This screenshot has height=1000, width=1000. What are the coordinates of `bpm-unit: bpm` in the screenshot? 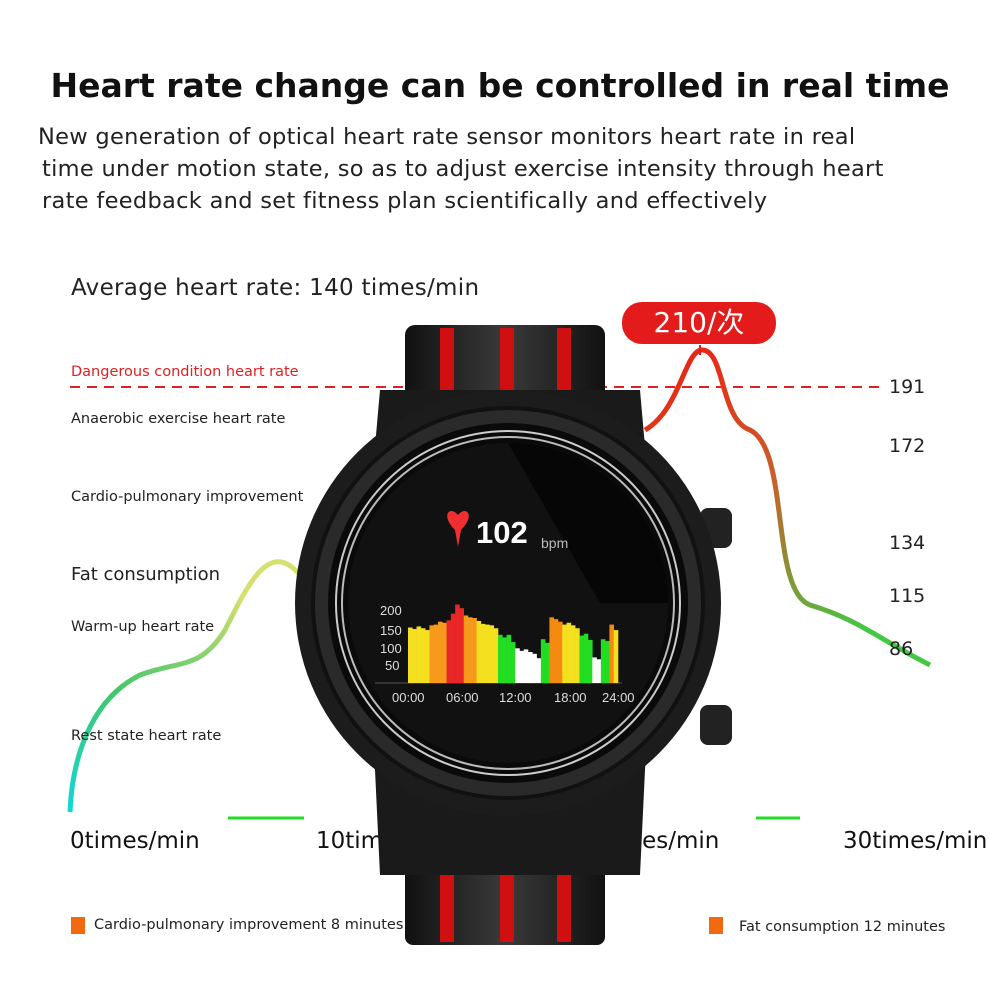 It's located at (555, 543).